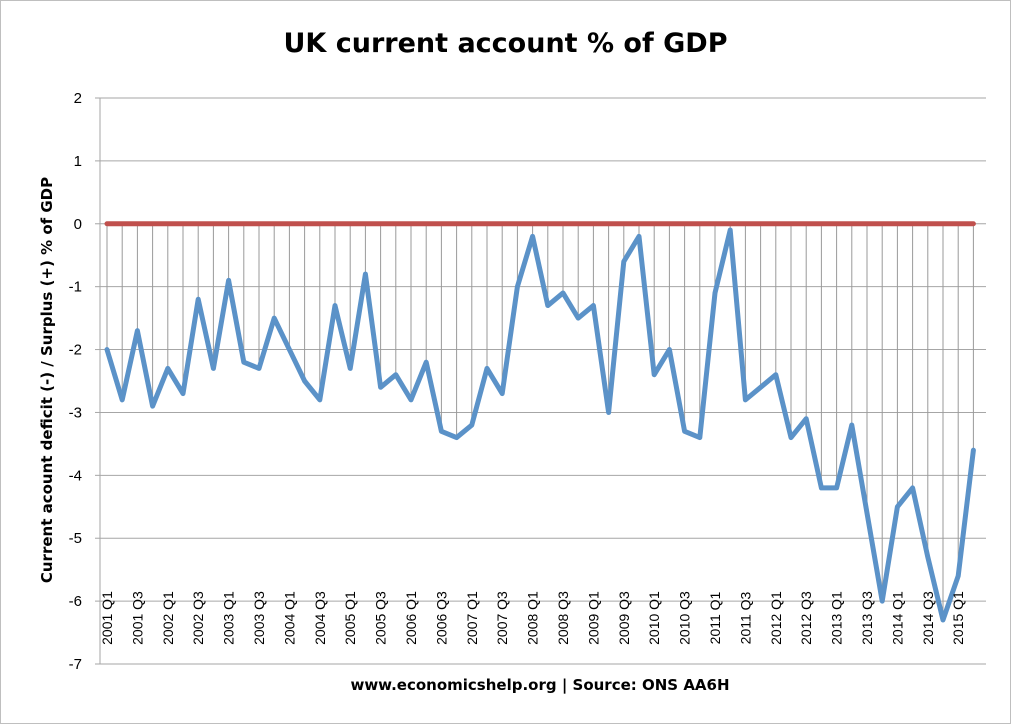 The height and width of the screenshot is (724, 1011). I want to click on x-tick-label: 2002 Q3, so click(198, 618).